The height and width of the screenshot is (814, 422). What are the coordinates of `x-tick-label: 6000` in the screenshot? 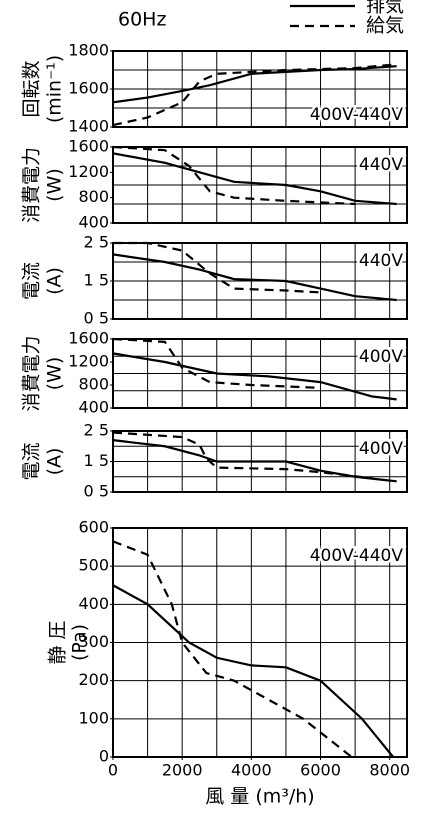 It's located at (320, 770).